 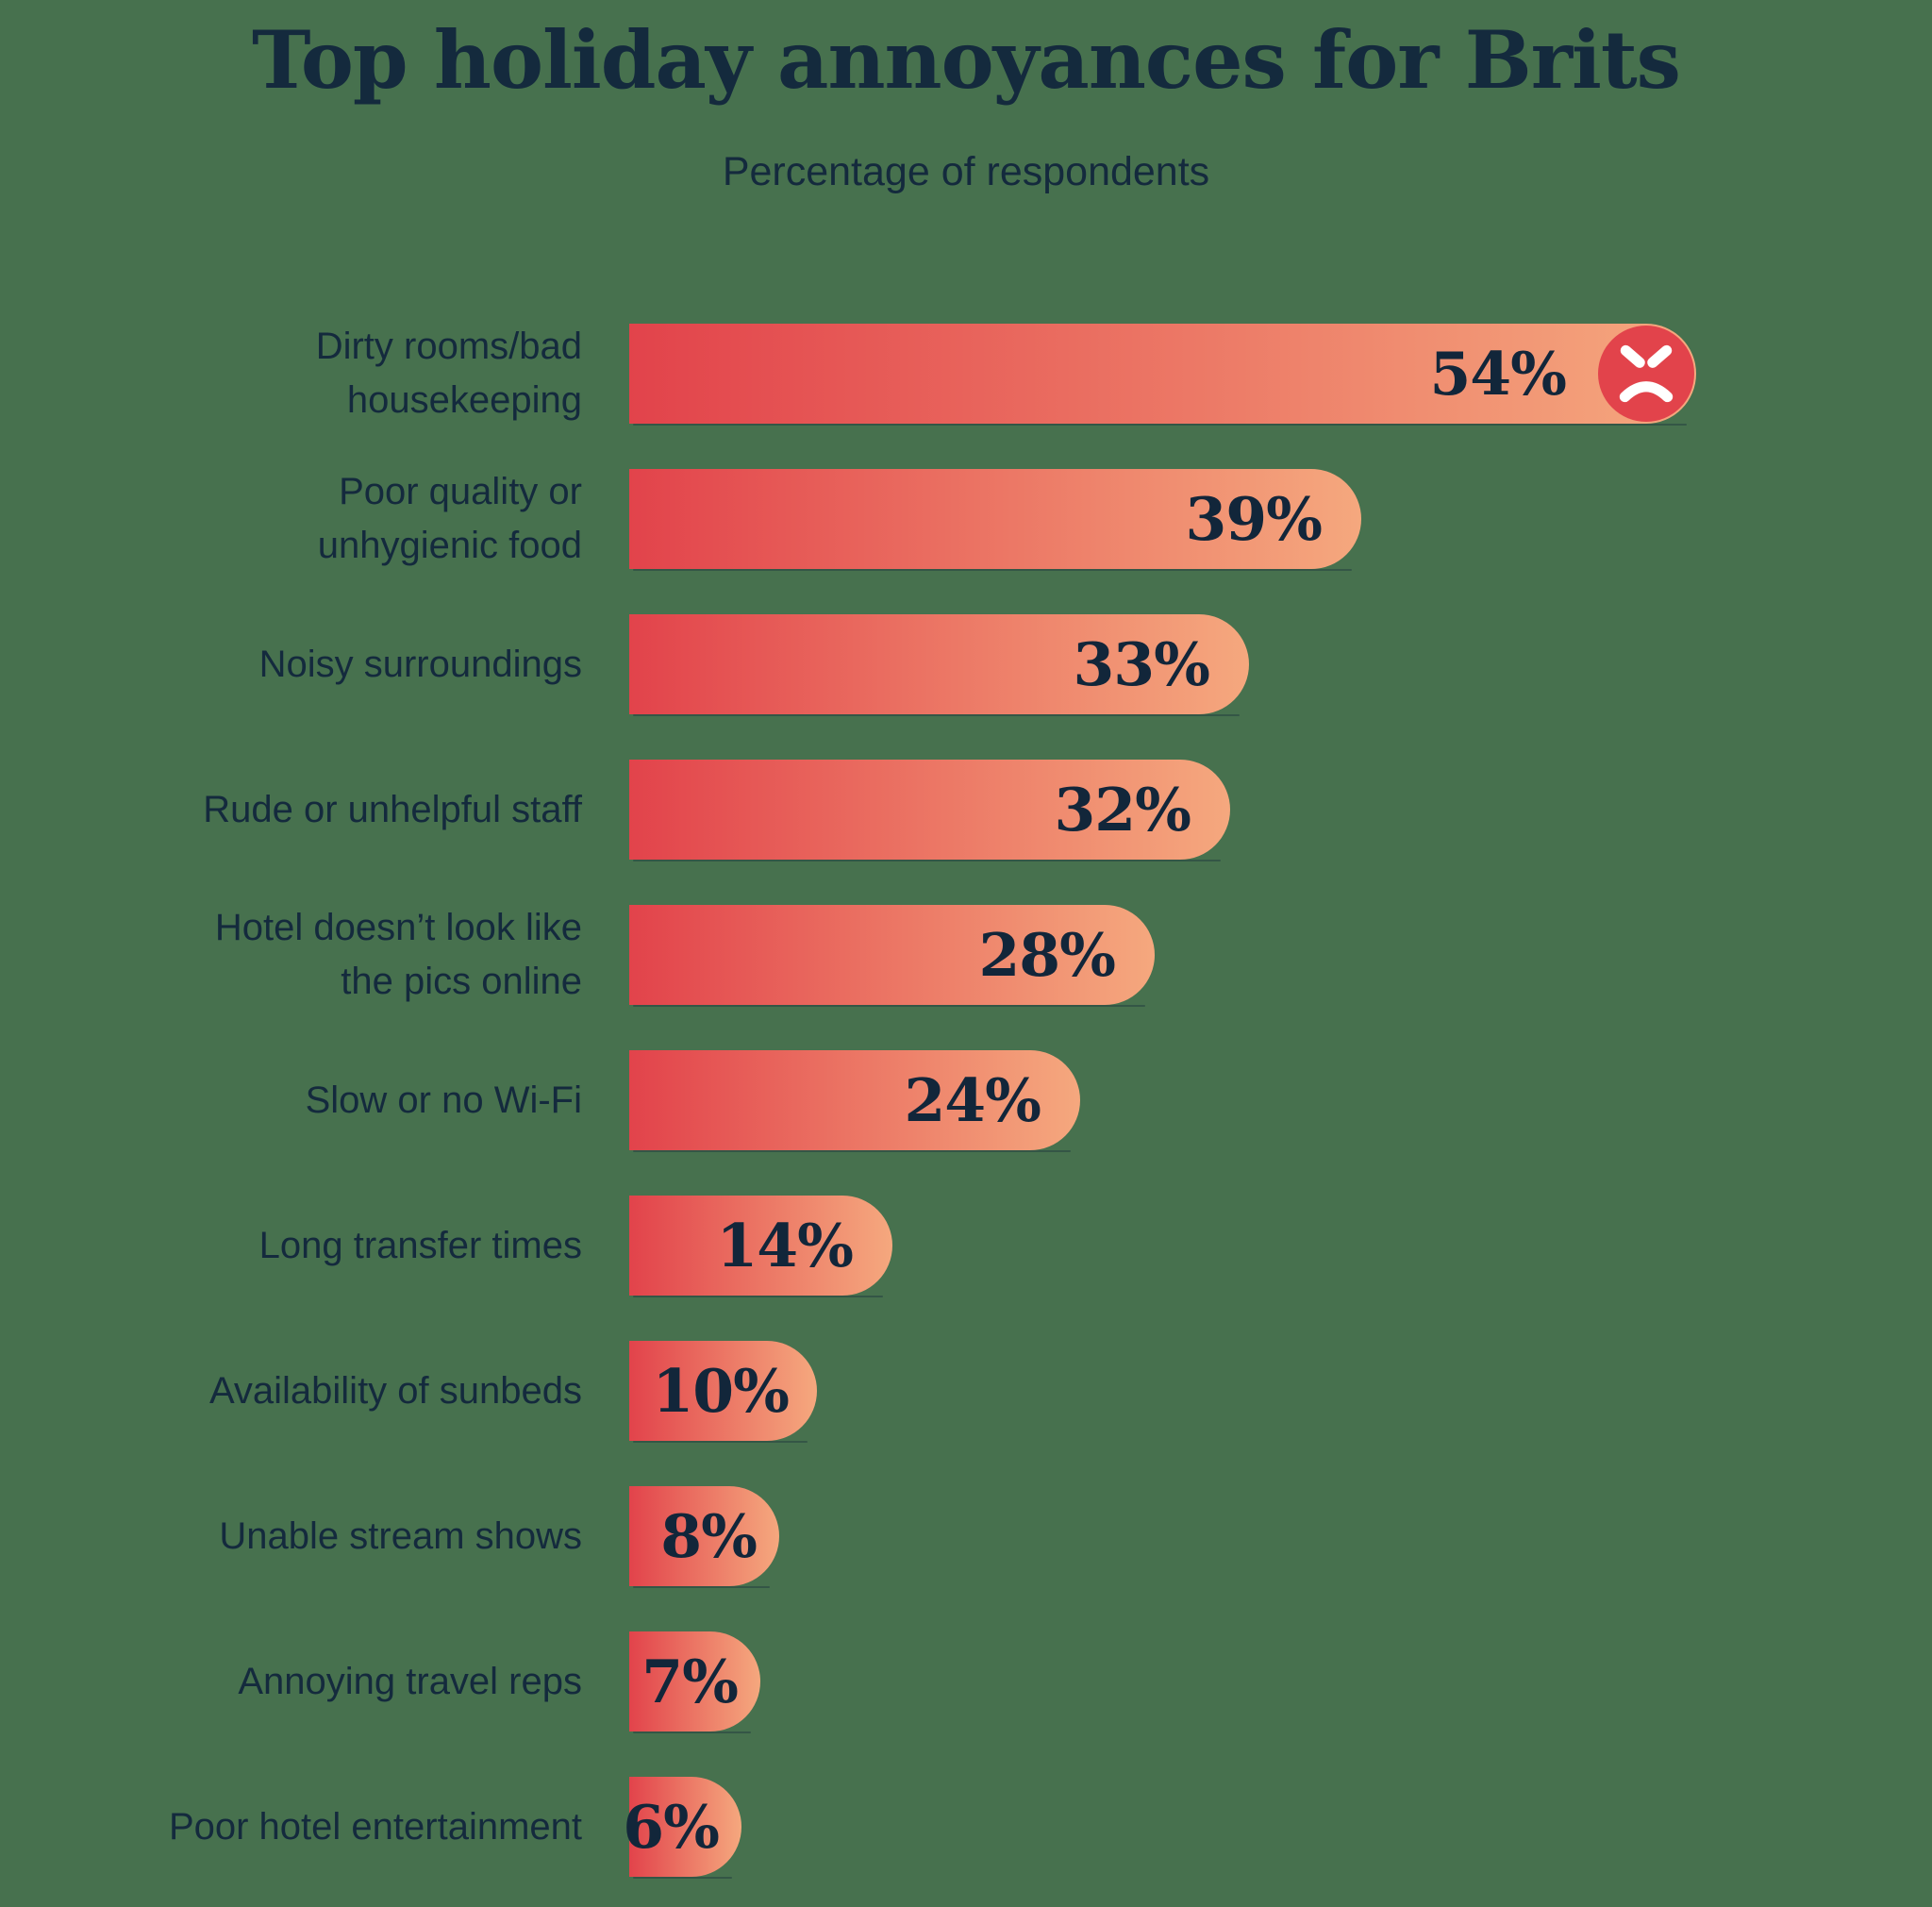 What do you see at coordinates (939, 665) in the screenshot?
I see `bar: 33%` at bounding box center [939, 665].